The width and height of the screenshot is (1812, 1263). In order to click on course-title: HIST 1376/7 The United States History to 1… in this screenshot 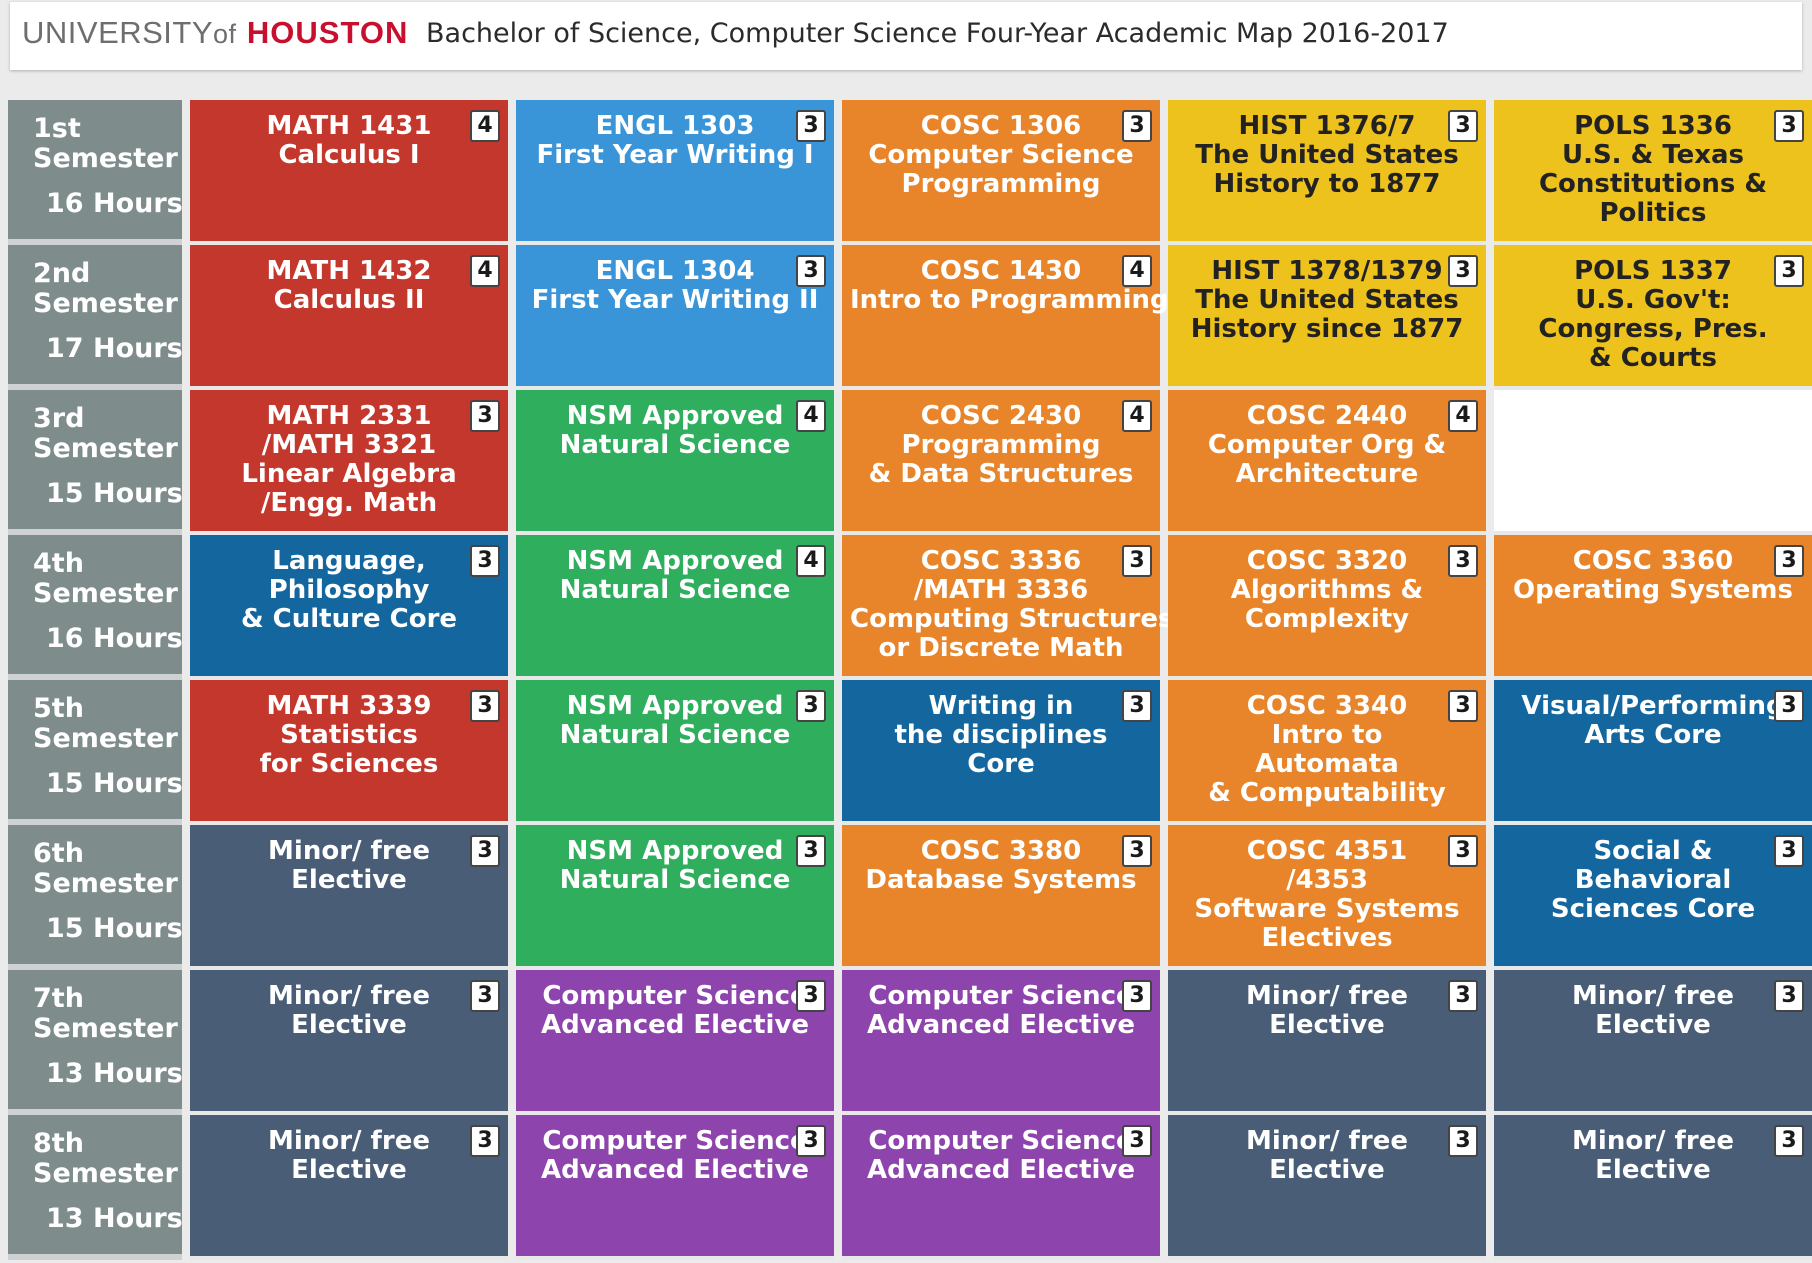, I will do `click(1327, 155)`.